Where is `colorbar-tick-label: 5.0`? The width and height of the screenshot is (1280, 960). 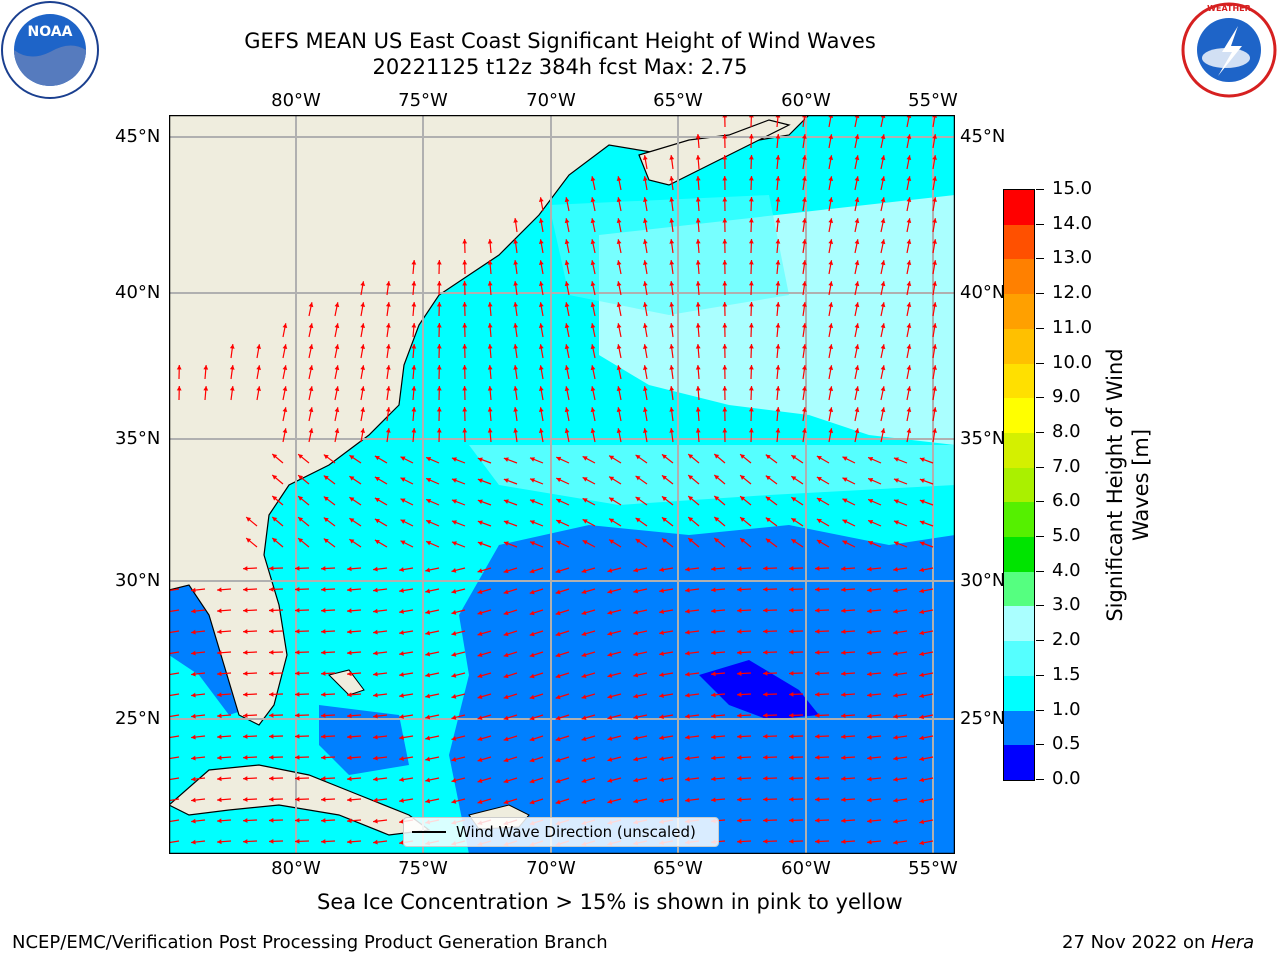 colorbar-tick-label: 5.0 is located at coordinates (1066, 536).